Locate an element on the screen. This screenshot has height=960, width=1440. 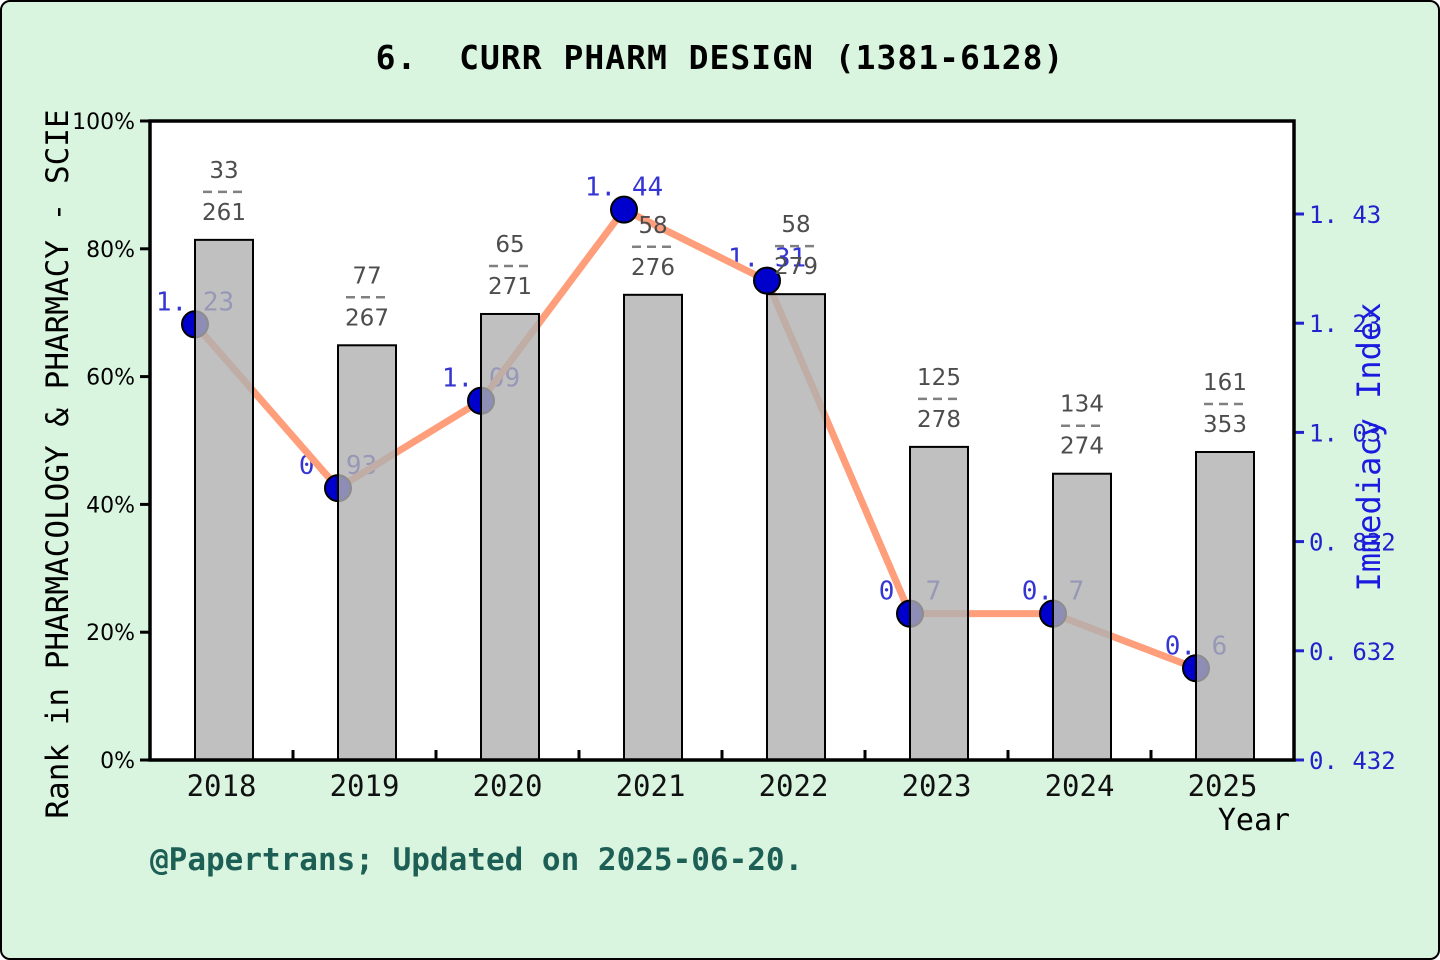
rank-bar-2024 is located at coordinates (1082, 616).